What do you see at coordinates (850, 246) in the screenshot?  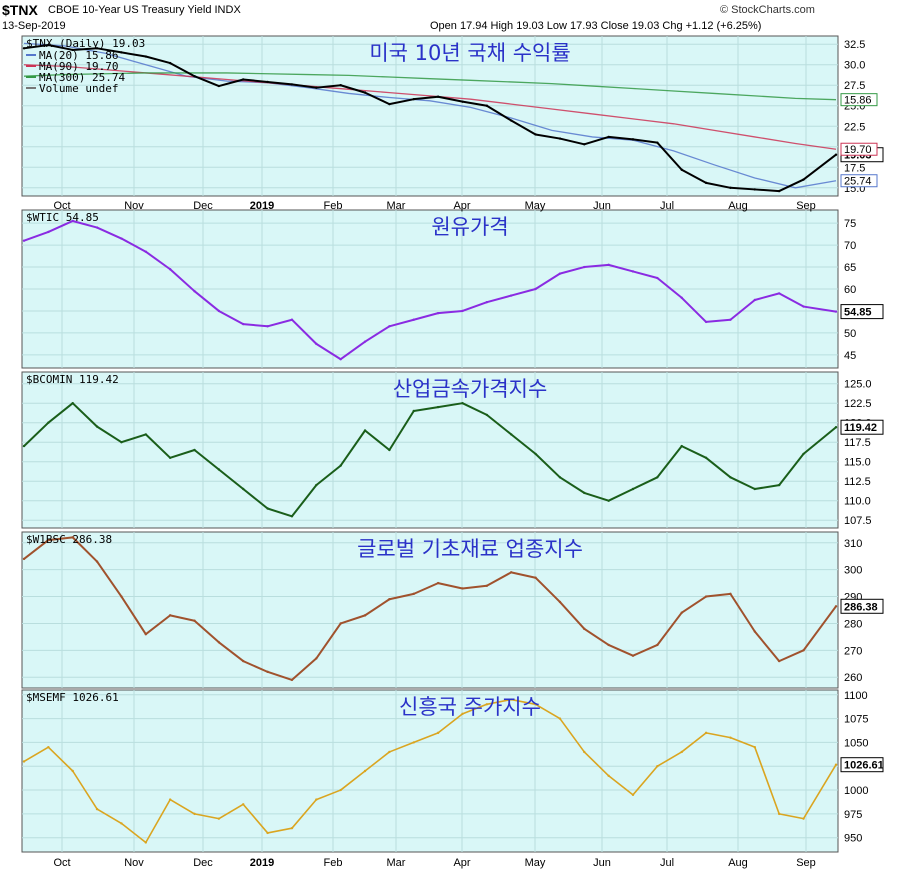 I see `y-tick-label: 70` at bounding box center [850, 246].